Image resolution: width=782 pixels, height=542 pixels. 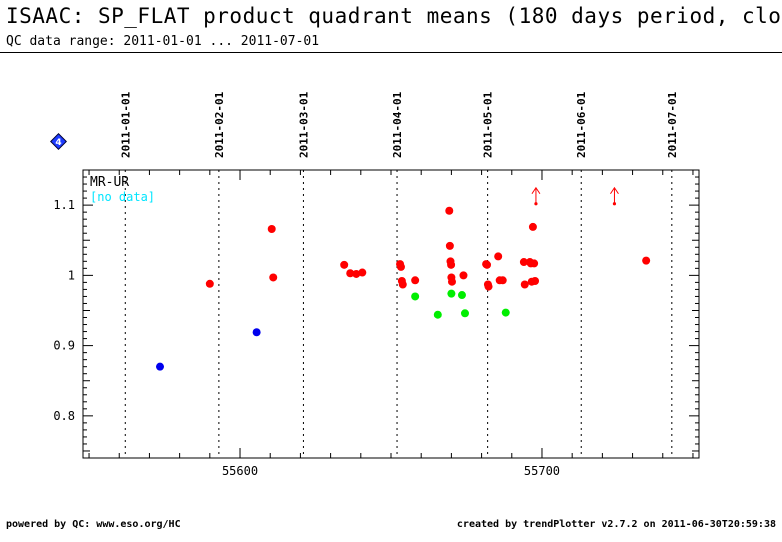 What do you see at coordinates (303, 124) in the screenshot?
I see `date-label: 2011-03-01` at bounding box center [303, 124].